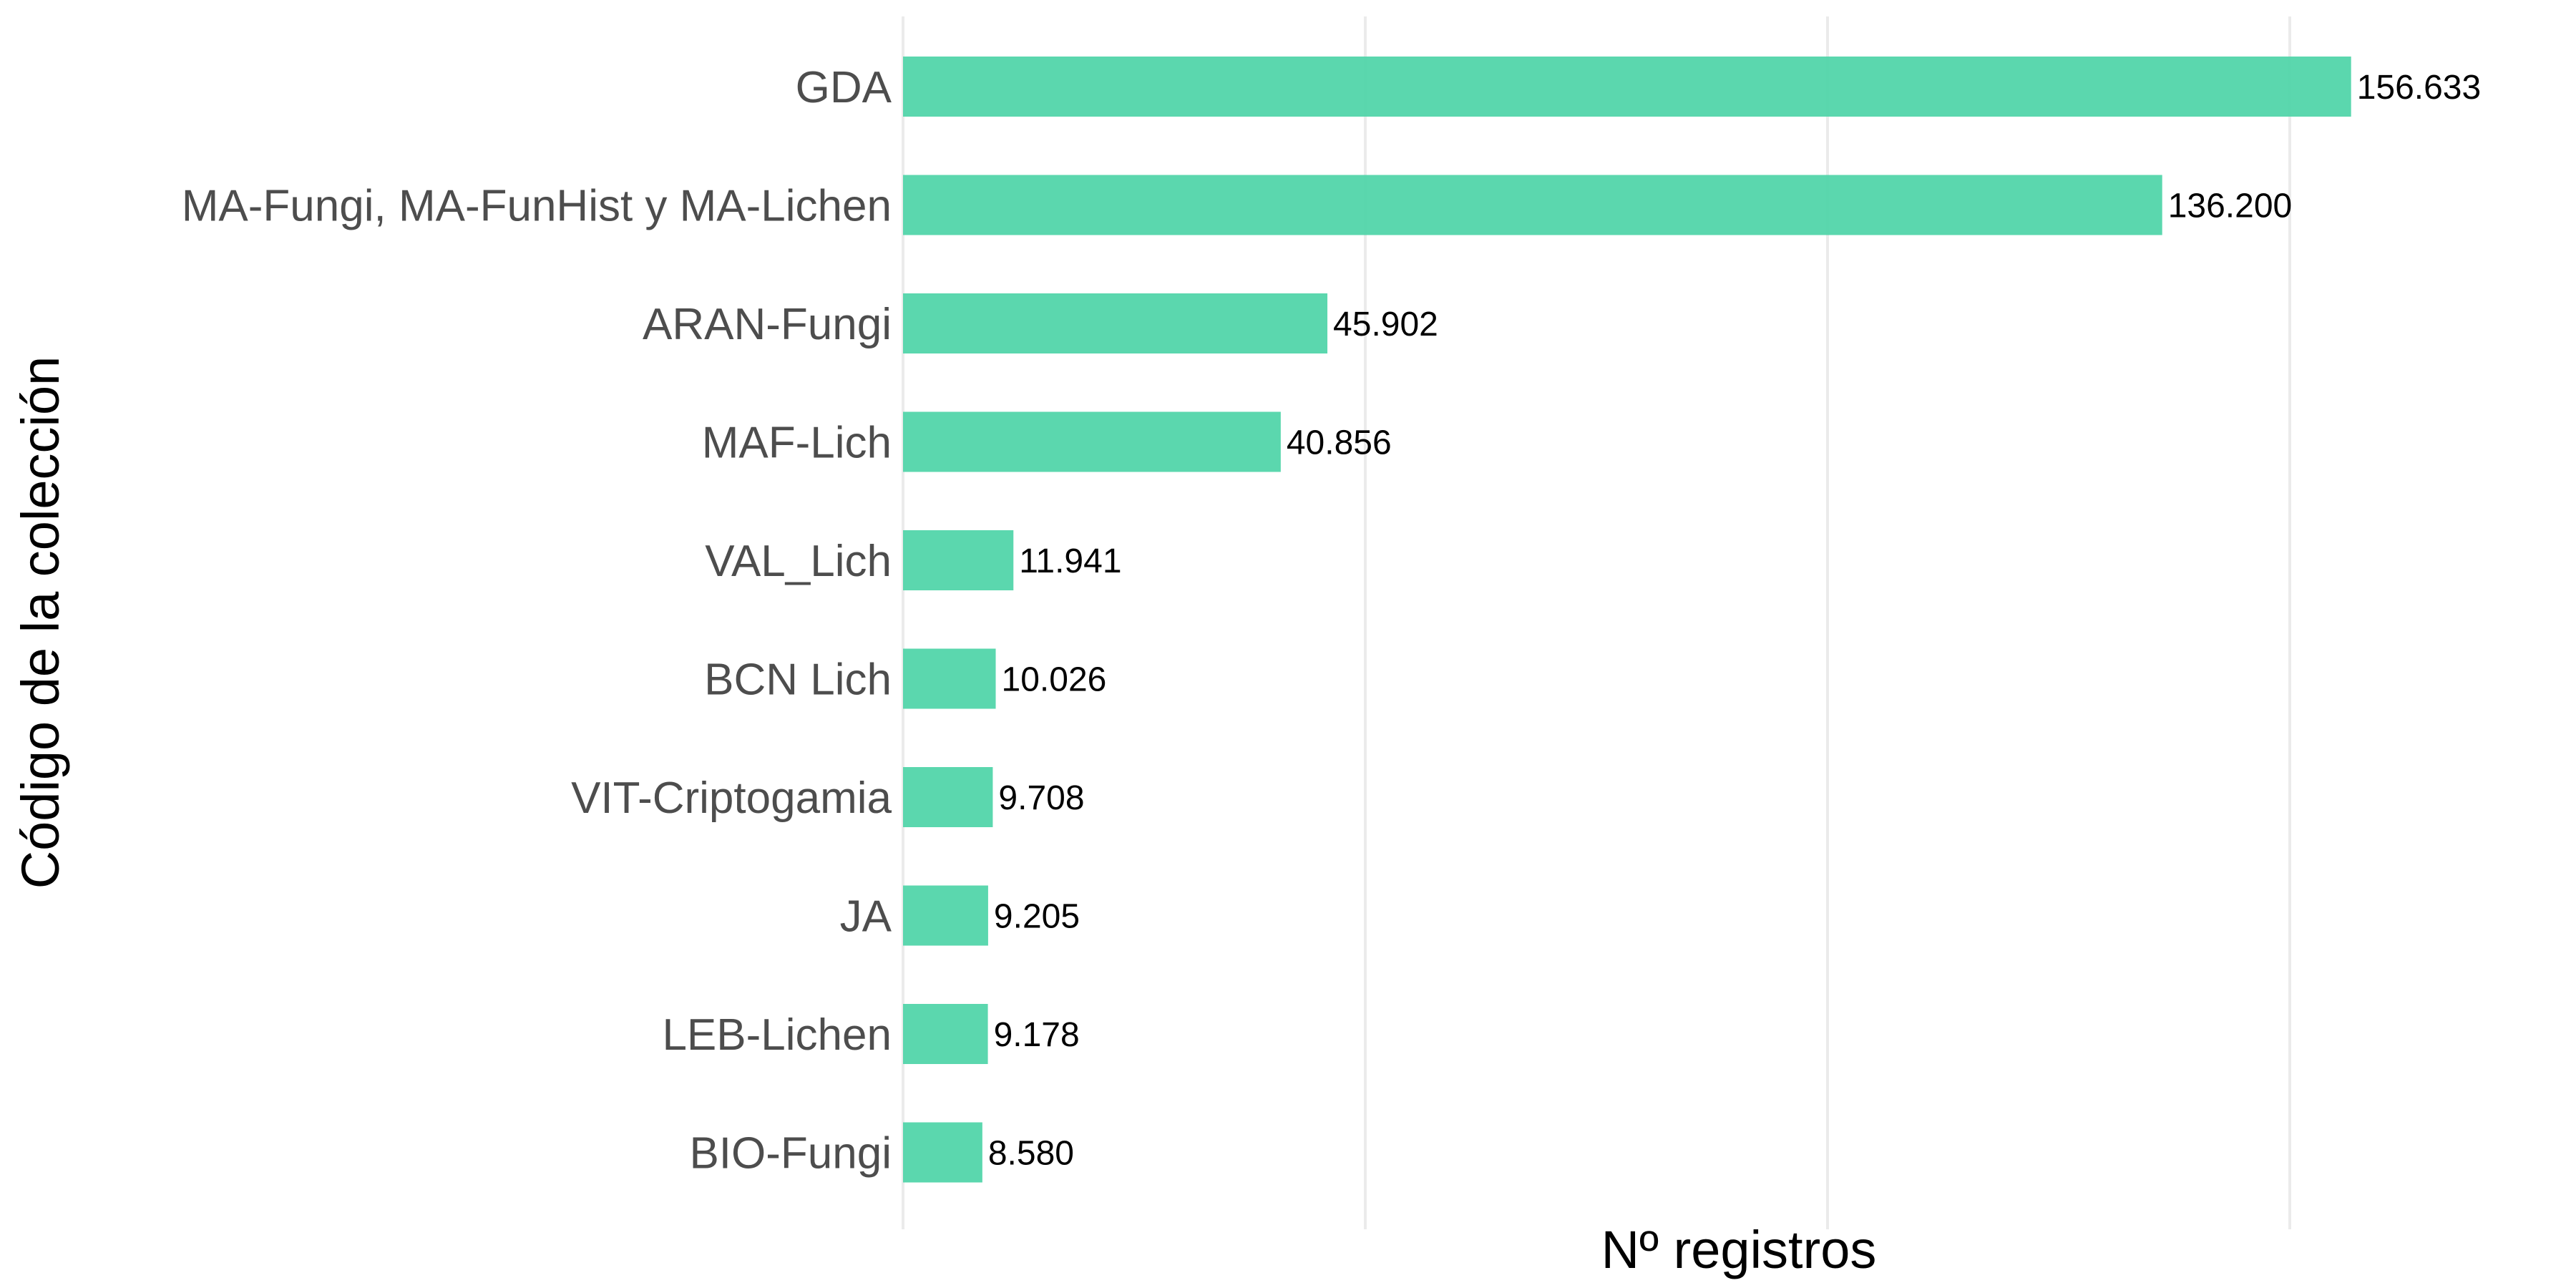  I want to click on category-label: VIT-Criptogamia, so click(731, 798).